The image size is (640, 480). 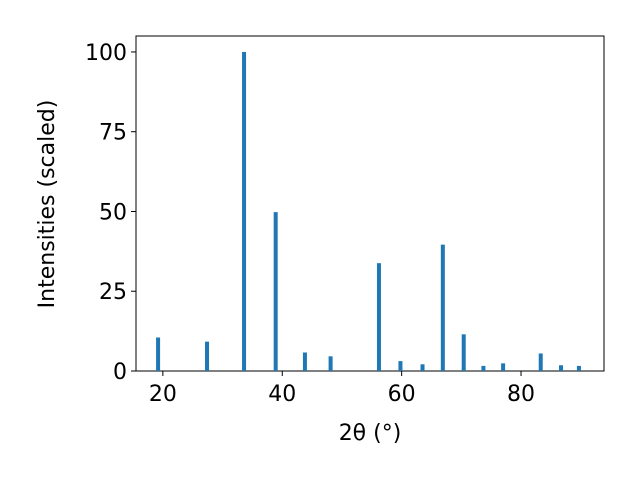 What do you see at coordinates (282, 394) in the screenshot?
I see `x-tick-label: 40` at bounding box center [282, 394].